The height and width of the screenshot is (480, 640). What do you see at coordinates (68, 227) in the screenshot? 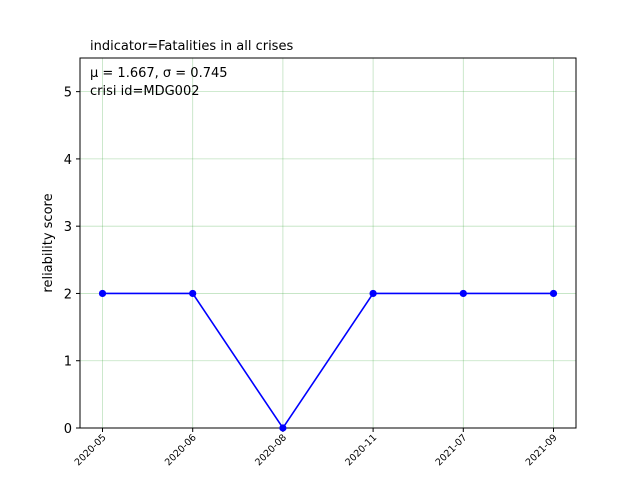
I see `y-tick-label: 3` at bounding box center [68, 227].